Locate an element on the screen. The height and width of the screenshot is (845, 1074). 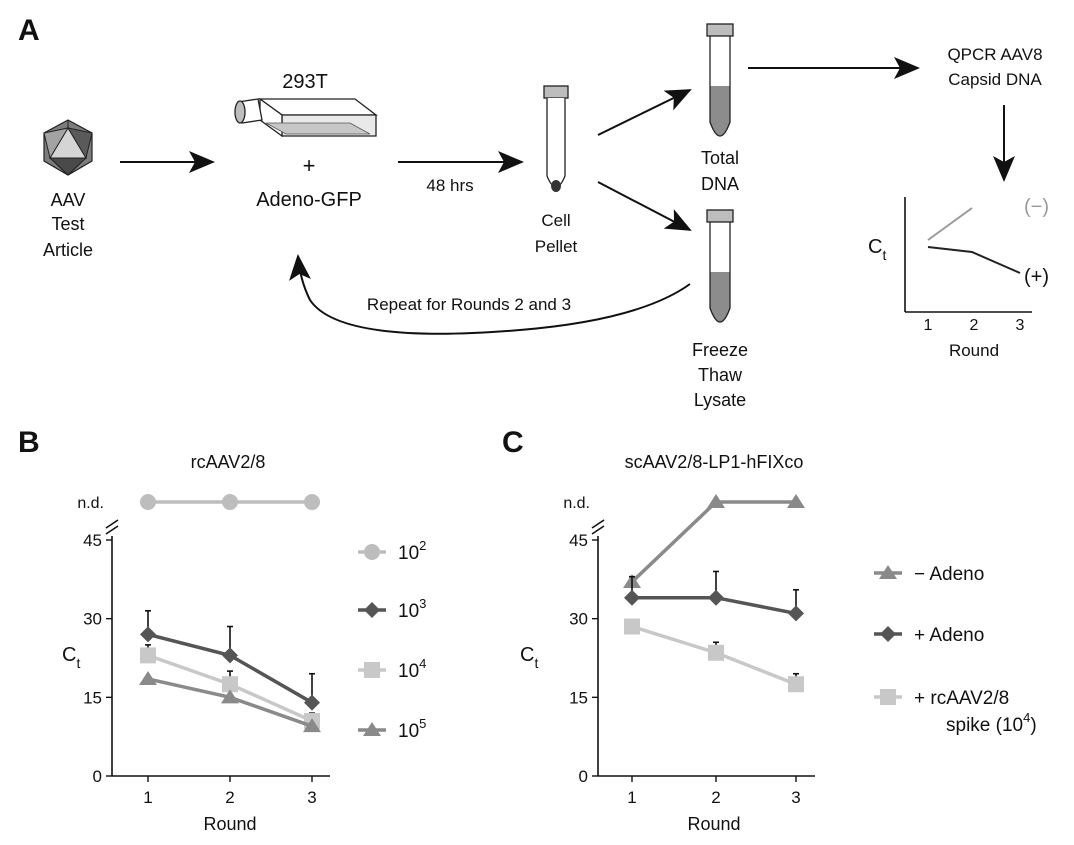
pellet-label-line-2: Pellet is located at coordinates (556, 246).